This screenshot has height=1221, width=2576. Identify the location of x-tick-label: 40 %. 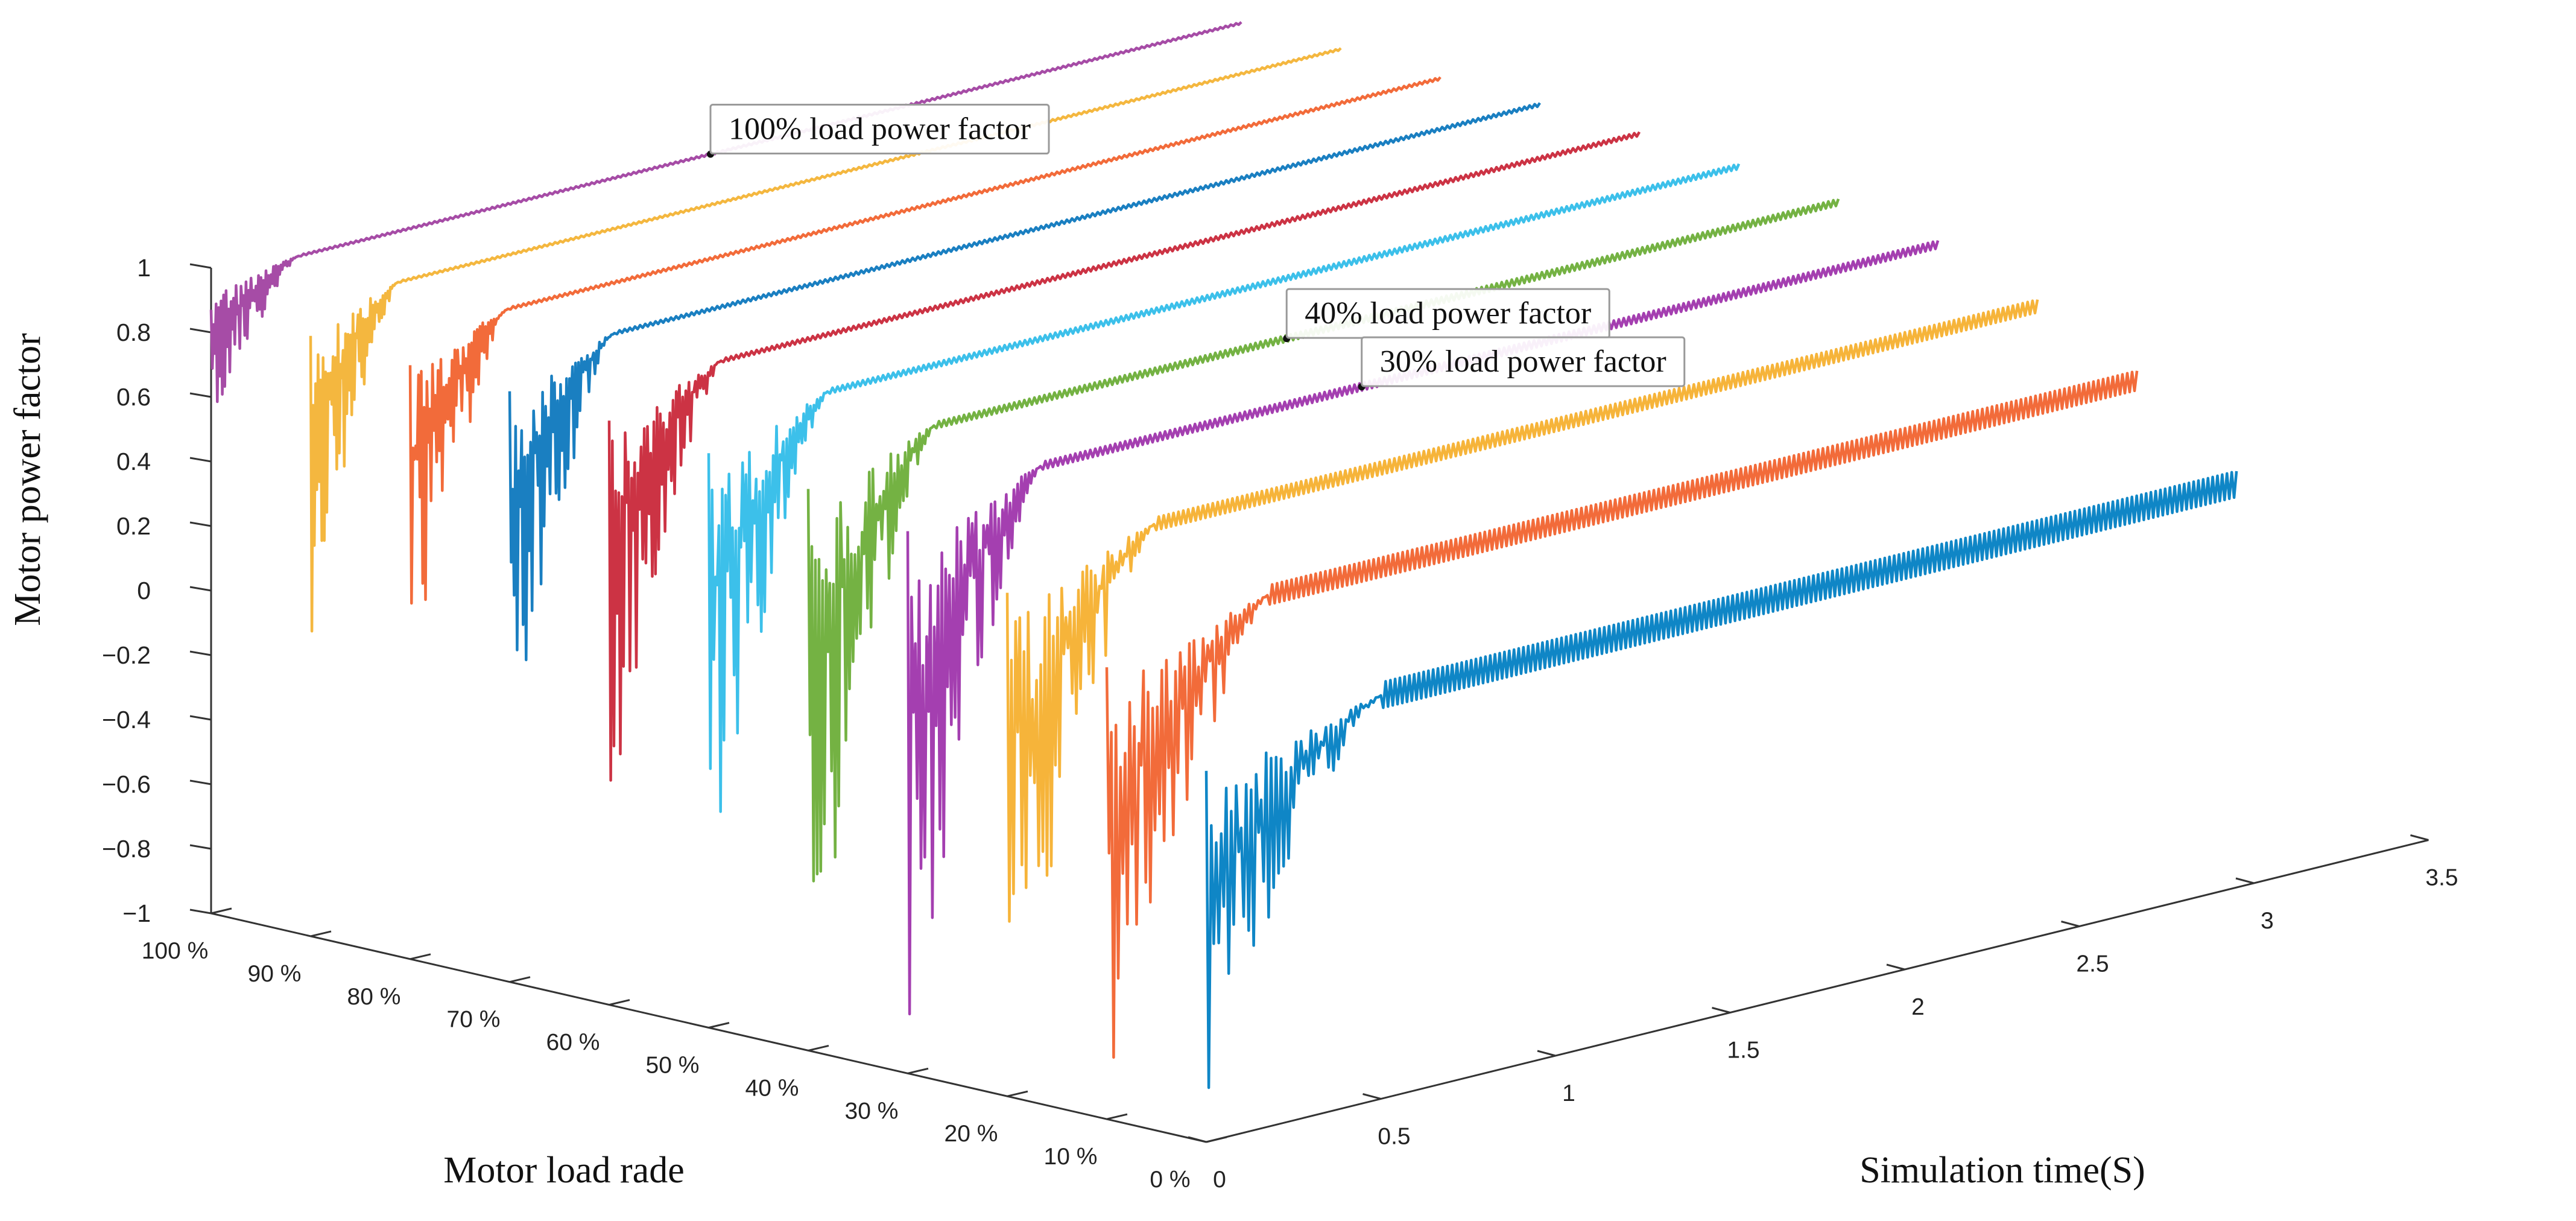
(772, 1088).